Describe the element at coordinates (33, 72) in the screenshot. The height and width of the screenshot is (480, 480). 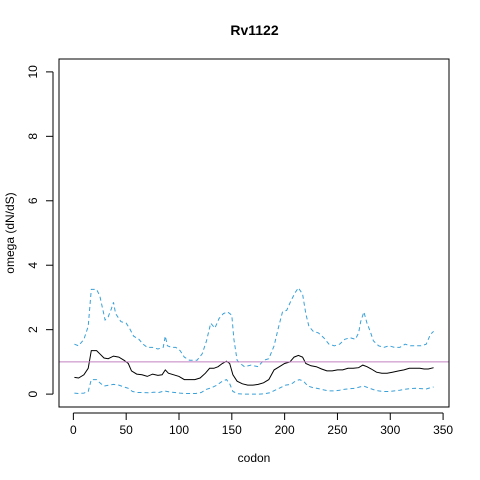
I see `y-tick-label: 10` at that location.